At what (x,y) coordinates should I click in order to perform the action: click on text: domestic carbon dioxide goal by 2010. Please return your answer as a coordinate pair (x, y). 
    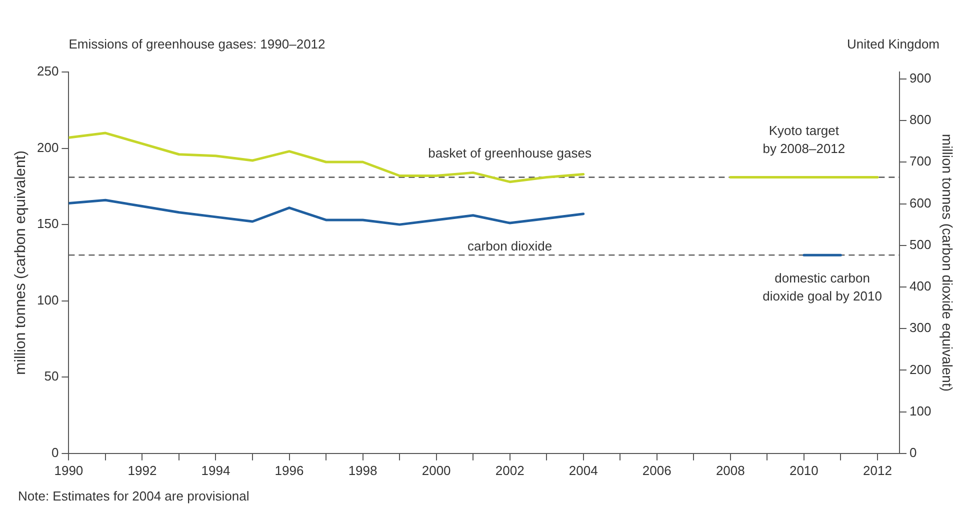
    Looking at the image, I should click on (822, 287).